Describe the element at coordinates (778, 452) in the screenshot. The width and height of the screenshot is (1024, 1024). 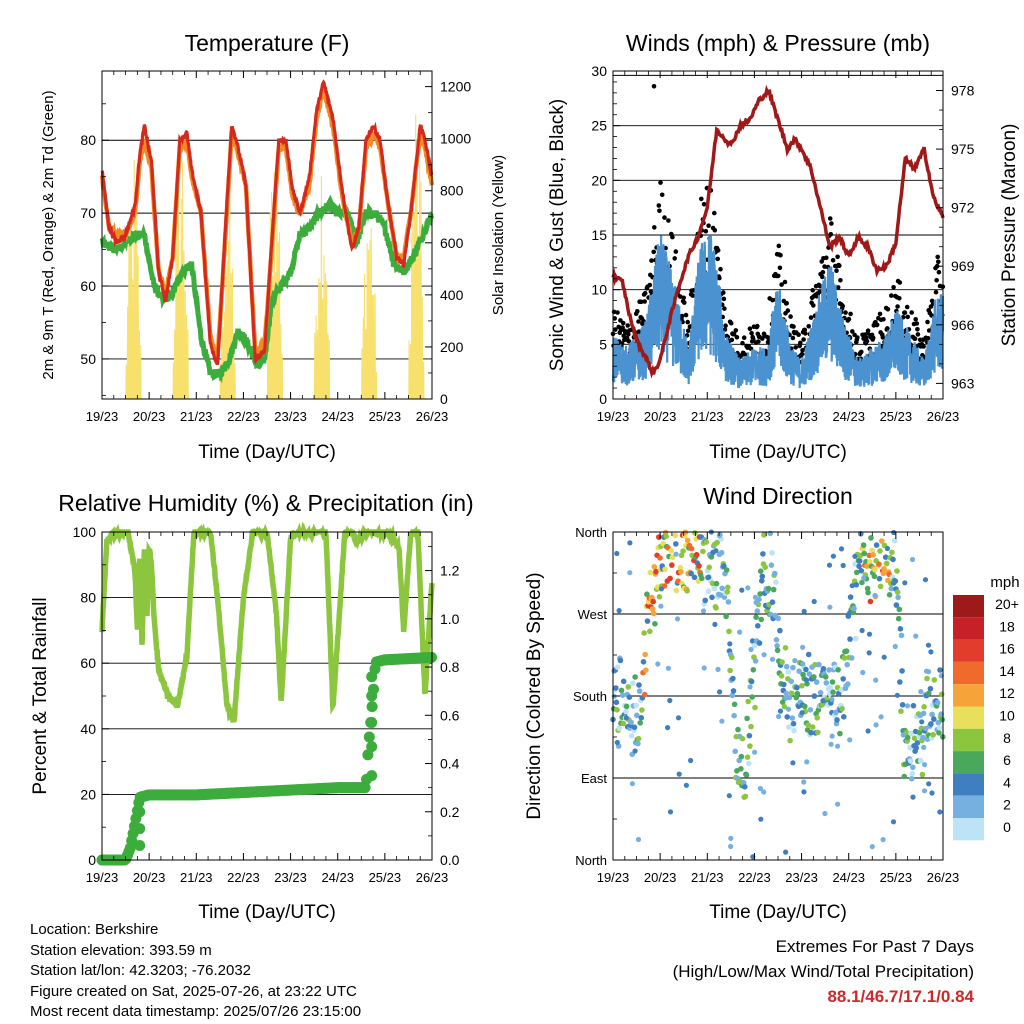
I see `winds-xlabel: Time (Day/UTC)` at that location.